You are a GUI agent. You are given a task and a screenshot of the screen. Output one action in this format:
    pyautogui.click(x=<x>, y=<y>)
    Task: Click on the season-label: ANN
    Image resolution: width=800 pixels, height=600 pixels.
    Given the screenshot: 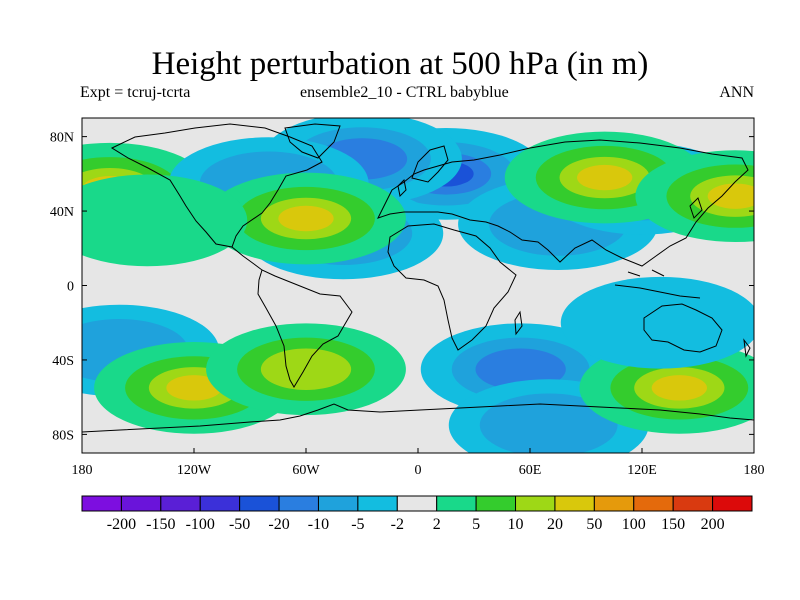 What is the action you would take?
    pyautogui.click(x=736, y=92)
    